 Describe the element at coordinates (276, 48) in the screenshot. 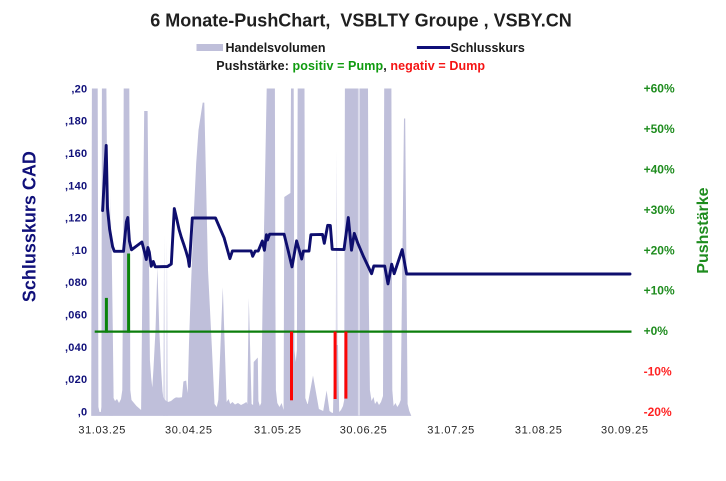

I see `svg-text: Handelsvolumen` at that location.